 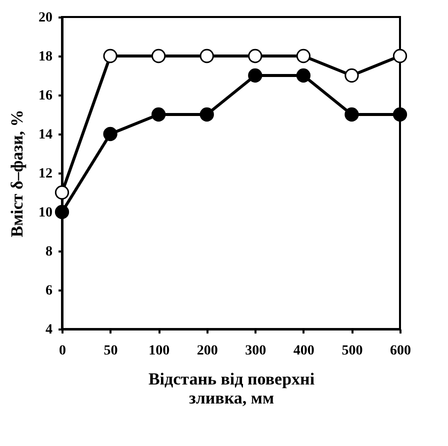 I want to click on x-tick-label: 50, so click(x=111, y=351).